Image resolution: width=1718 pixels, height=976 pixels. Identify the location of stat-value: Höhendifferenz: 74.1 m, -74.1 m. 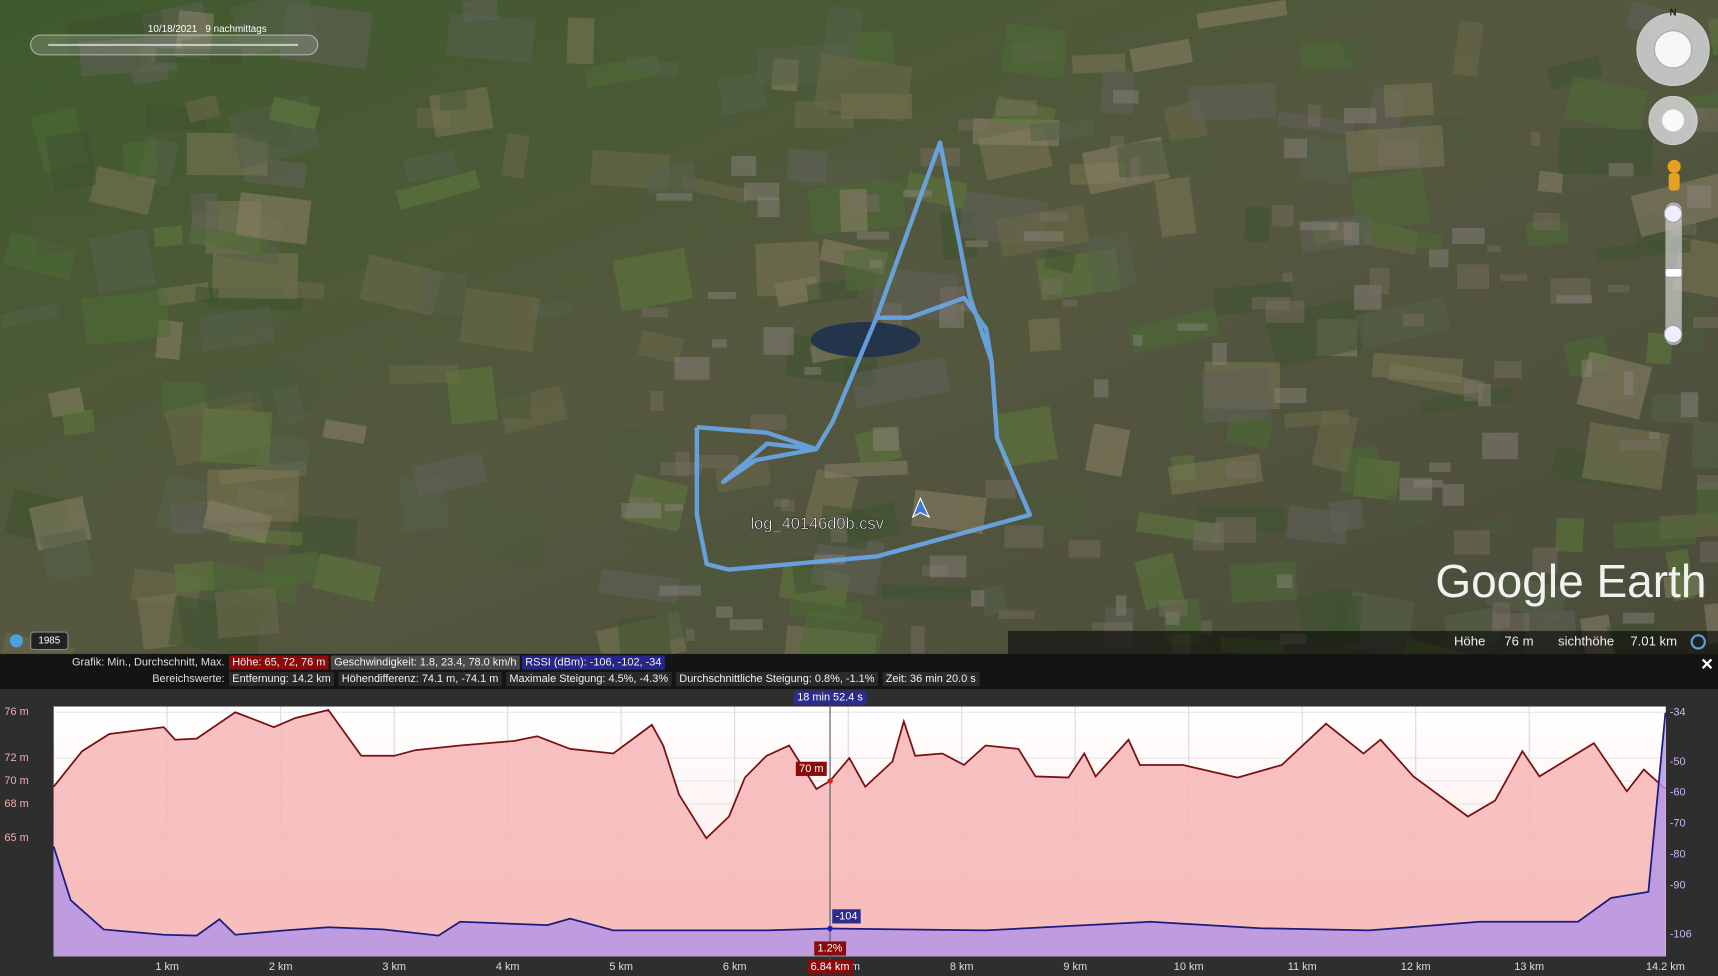
(420, 679).